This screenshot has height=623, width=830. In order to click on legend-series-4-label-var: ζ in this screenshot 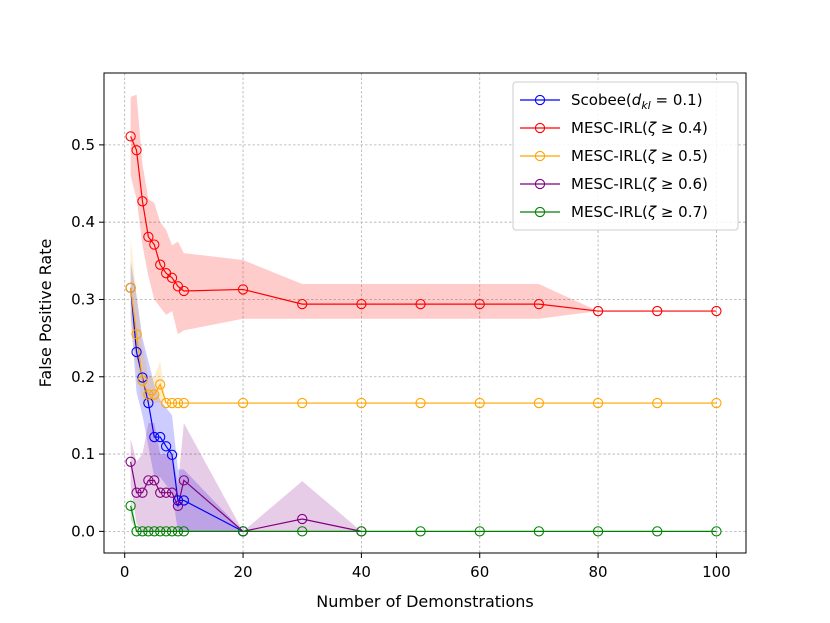, I will do `click(652, 184)`.